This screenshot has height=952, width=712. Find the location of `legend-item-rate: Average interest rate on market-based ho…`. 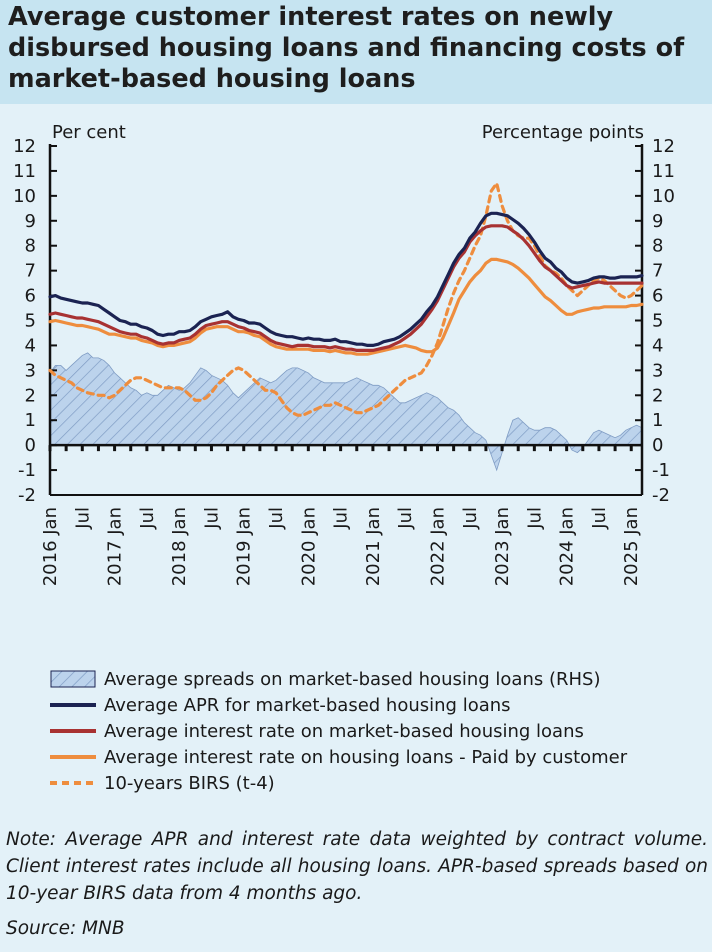

legend-item-rate: Average interest rate on market-based ho… is located at coordinates (380, 731).